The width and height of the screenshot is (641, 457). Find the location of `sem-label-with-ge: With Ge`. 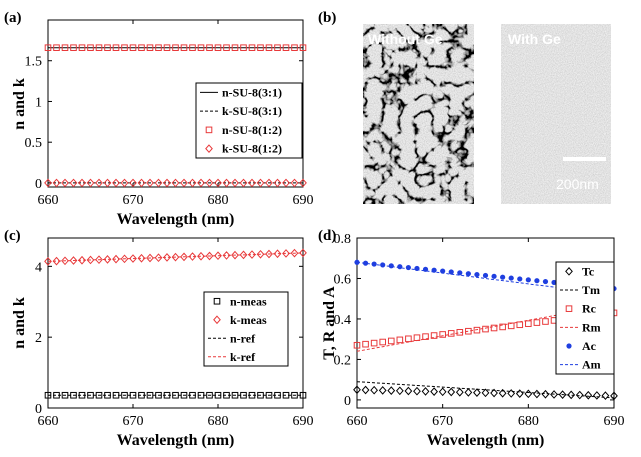

sem-label-with-ge: With Ge is located at coordinates (534, 39).